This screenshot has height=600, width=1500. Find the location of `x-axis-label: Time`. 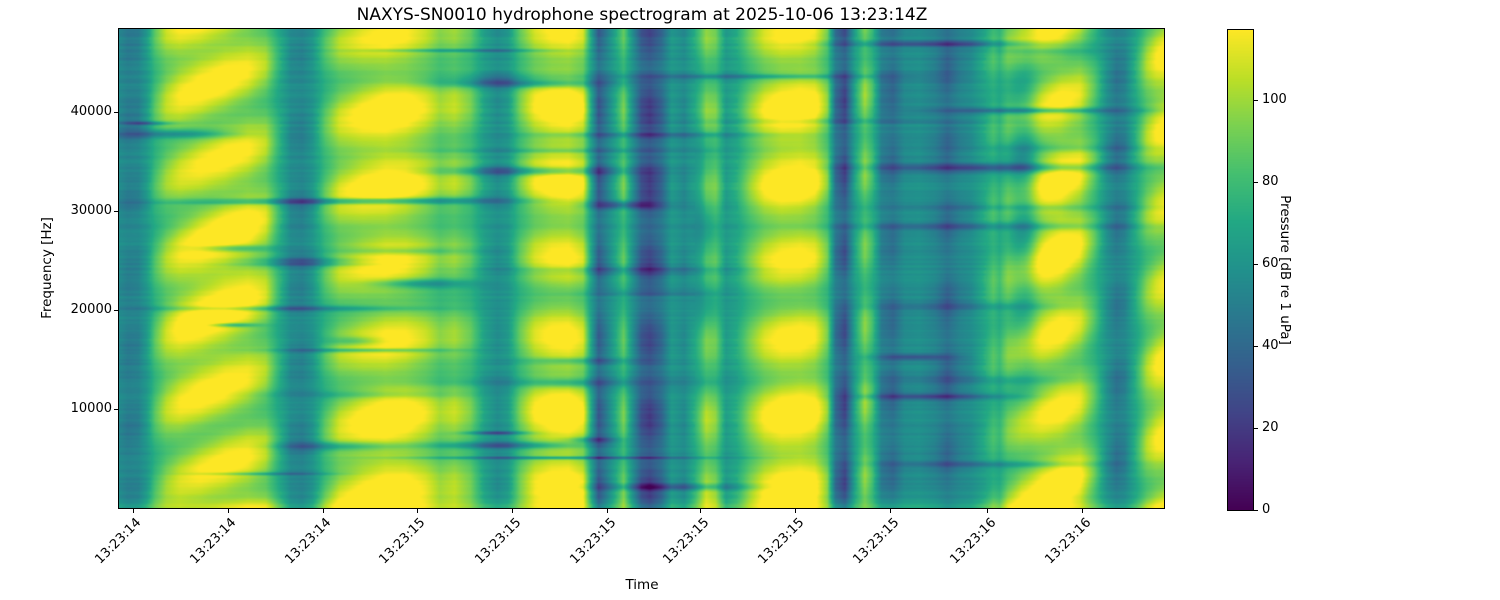

x-axis-label: Time is located at coordinates (642, 585).